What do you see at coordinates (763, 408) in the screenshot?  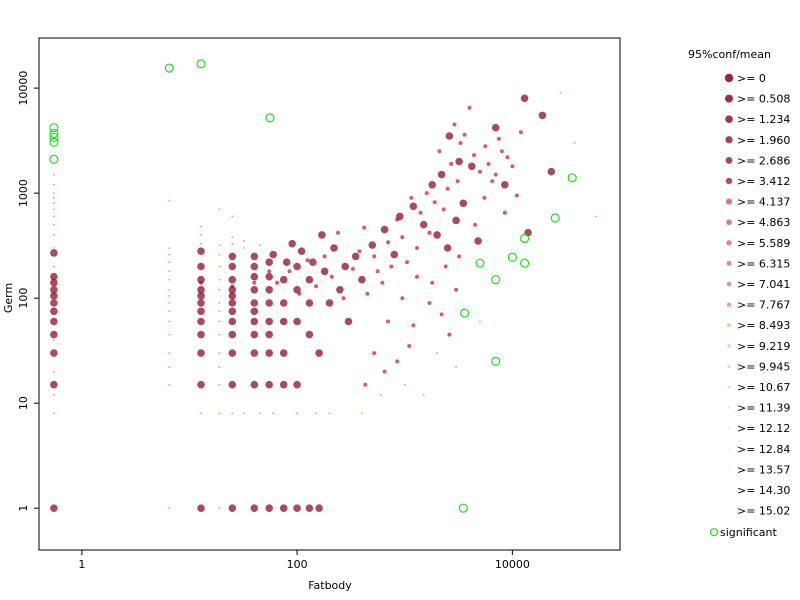 I see `legend-entry-label: >= 11.39` at bounding box center [763, 408].